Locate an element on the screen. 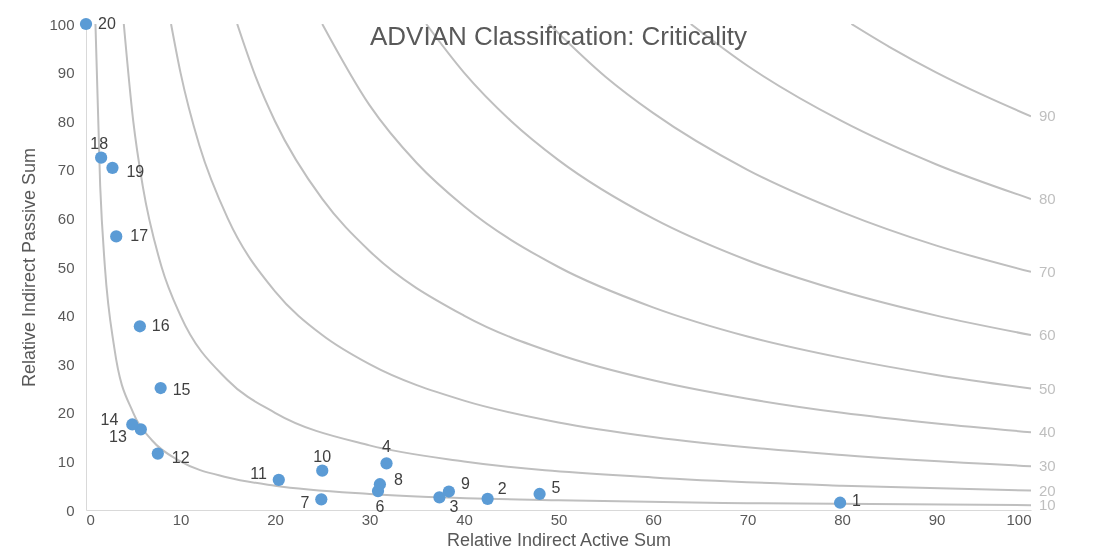 Image resolution: width=1096 pixels, height=557 pixels. y-tick-label: 100 is located at coordinates (62, 24).